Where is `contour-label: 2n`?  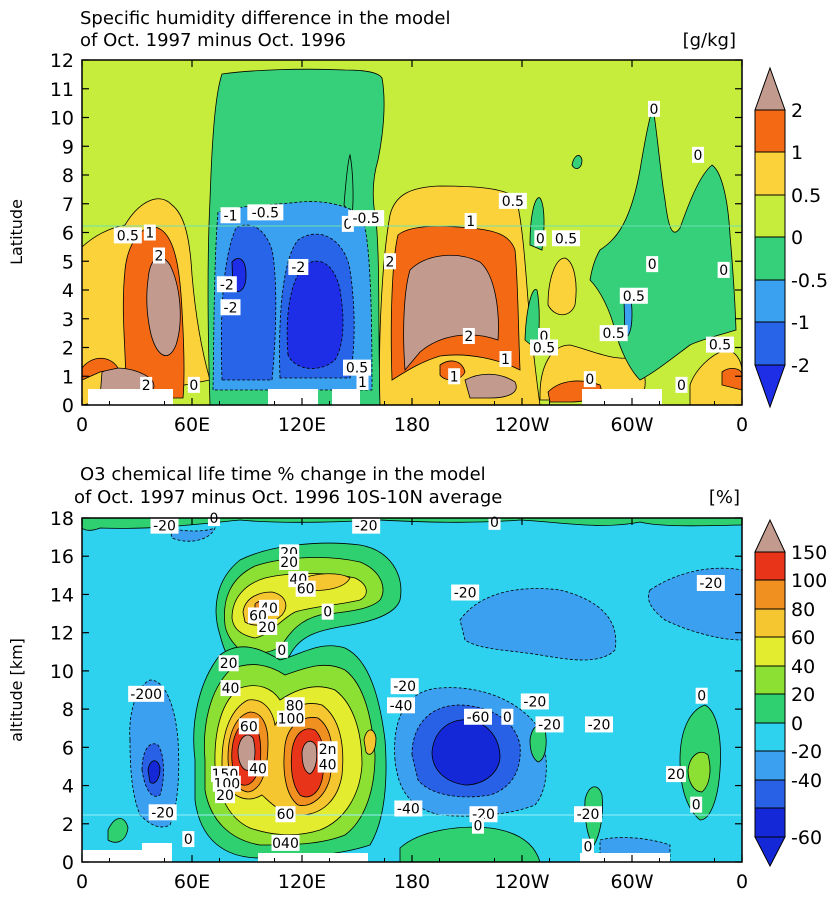 contour-label: 2n is located at coordinates (328, 750).